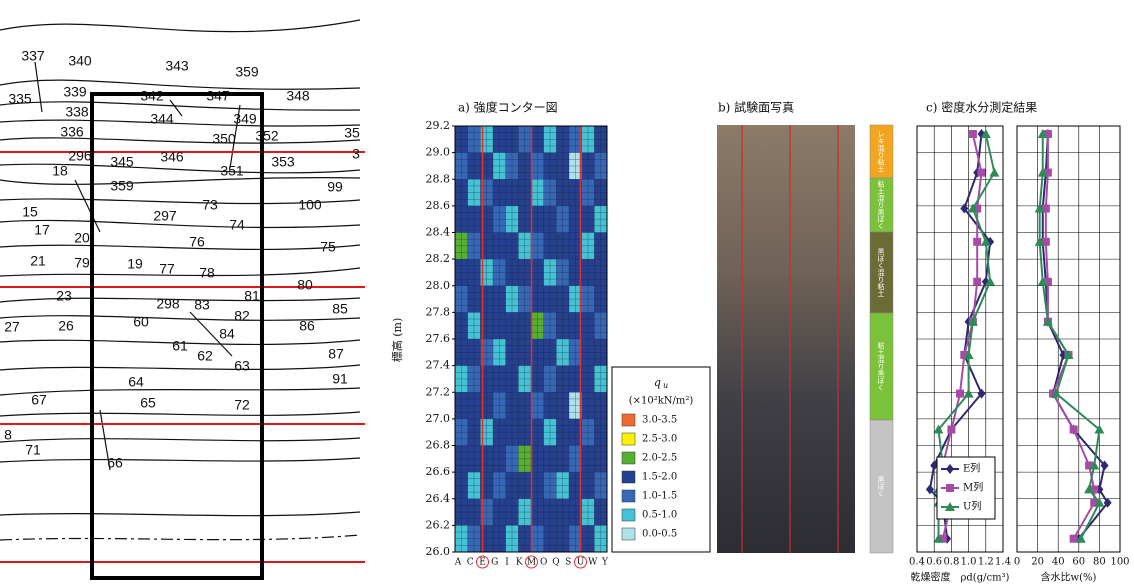  I want to click on layer-label: 87, so click(336, 354).